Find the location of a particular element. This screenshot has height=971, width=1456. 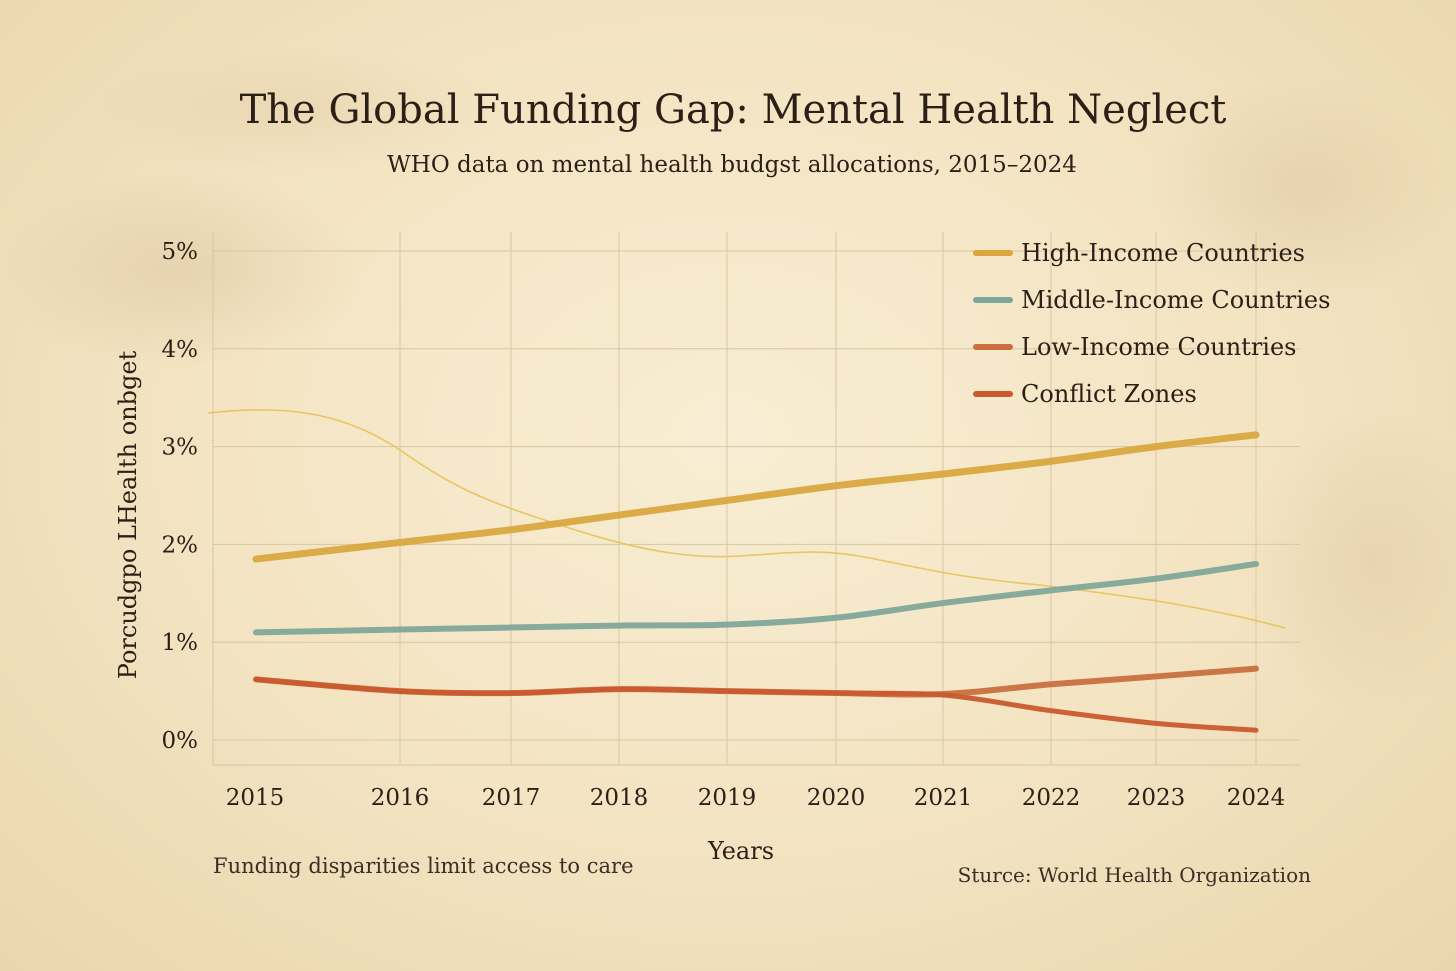

y-tick-label: 3% is located at coordinates (180, 448).